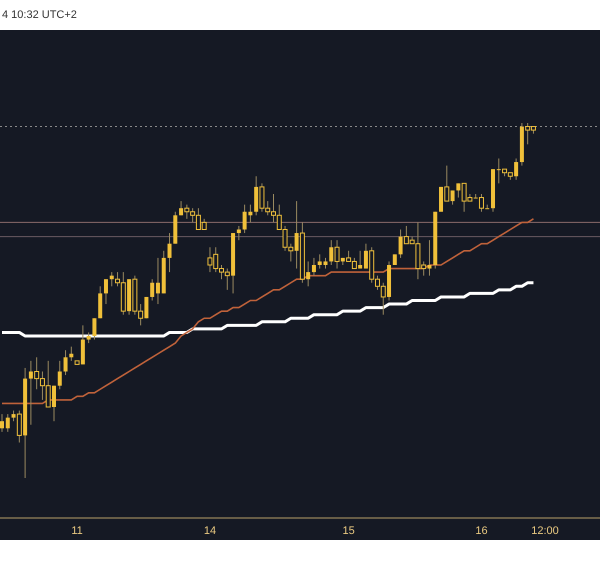  I want to click on x-tick-label: 11, so click(77, 531).